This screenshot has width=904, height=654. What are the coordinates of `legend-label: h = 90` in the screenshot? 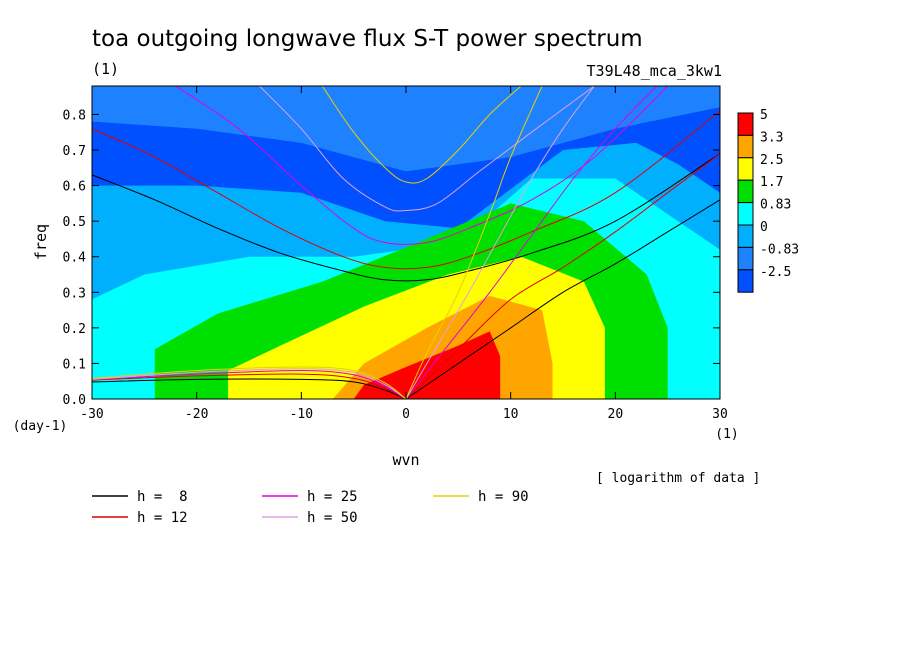 It's located at (503, 497).